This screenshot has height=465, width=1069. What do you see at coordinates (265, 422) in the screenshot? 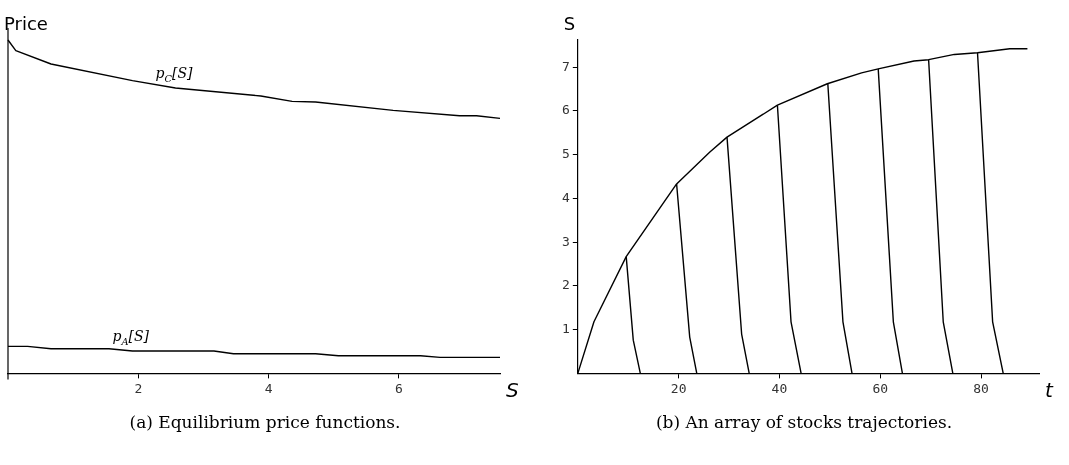
I see `text: (a) Equilibrium price functions.` at bounding box center [265, 422].